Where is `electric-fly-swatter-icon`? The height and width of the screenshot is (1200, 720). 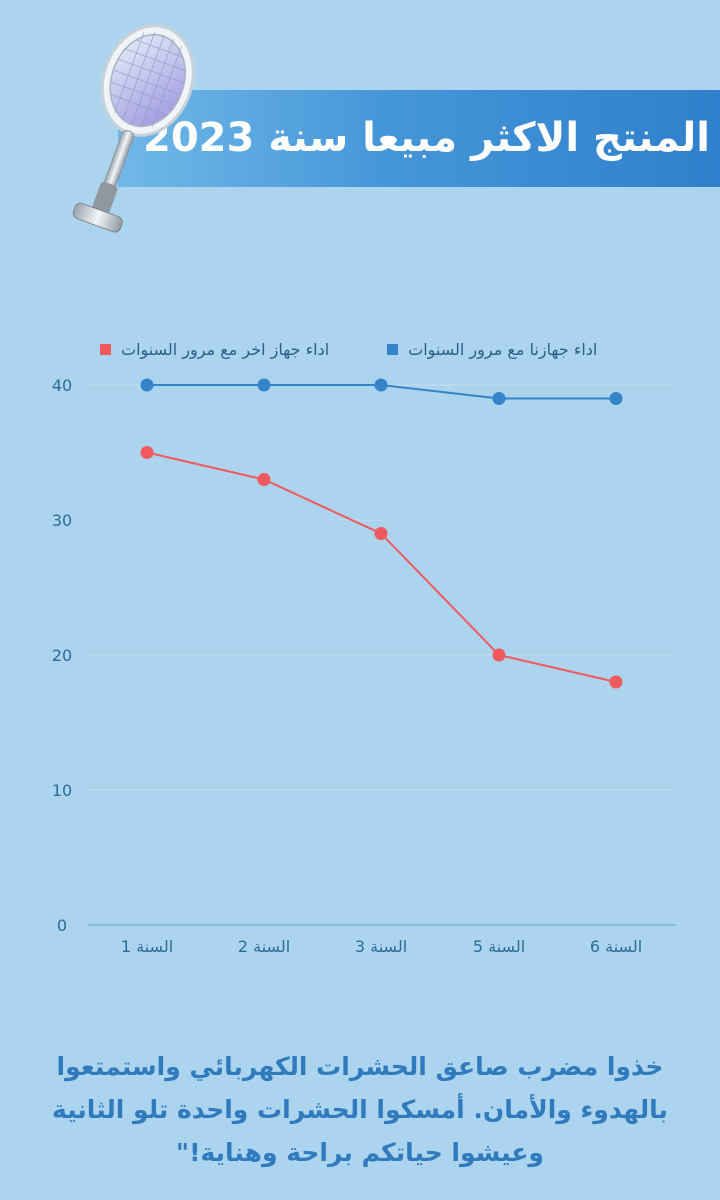
electric-fly-swatter-icon is located at coordinates (133, 128).